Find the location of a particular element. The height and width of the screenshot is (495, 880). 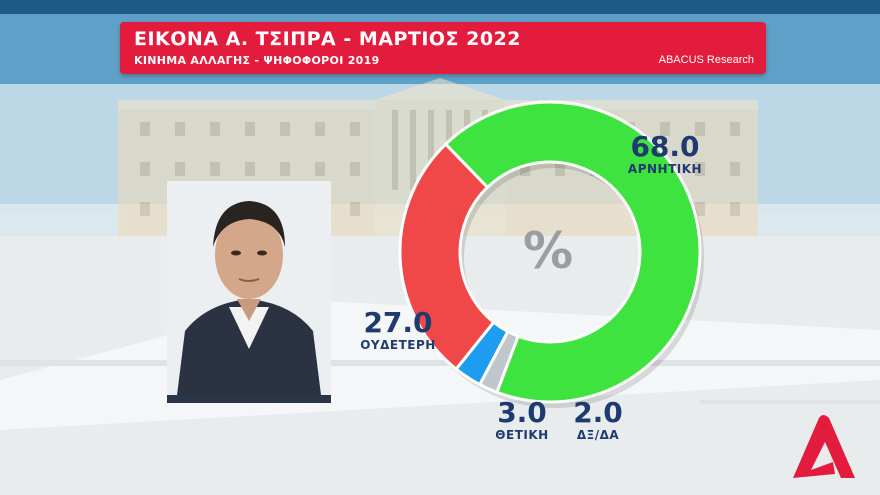

category-label: ΔΞ/ΔΑ is located at coordinates (598, 435).